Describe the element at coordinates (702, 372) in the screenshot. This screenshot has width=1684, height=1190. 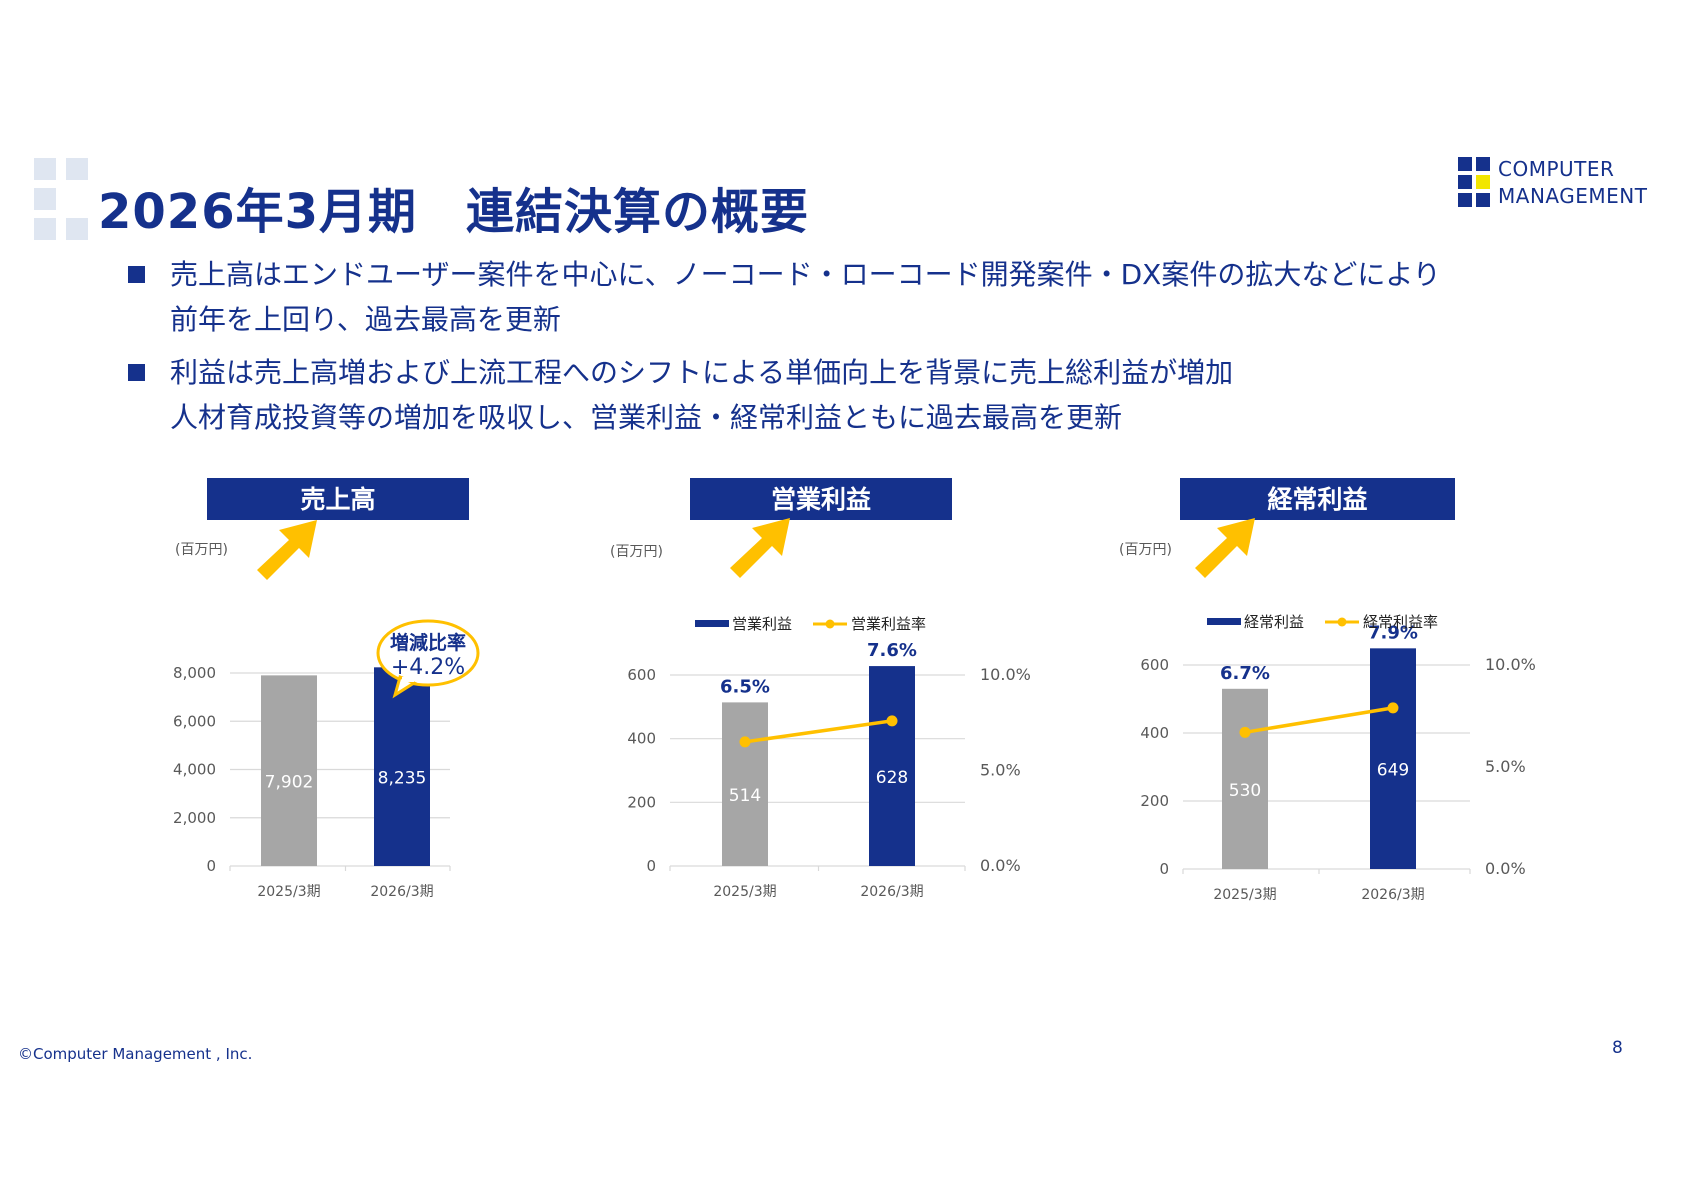
I see `bullet-line: 利益は売上高増および上流工程へのシフトによる単価向上を背景に売上総利益が増加` at that location.